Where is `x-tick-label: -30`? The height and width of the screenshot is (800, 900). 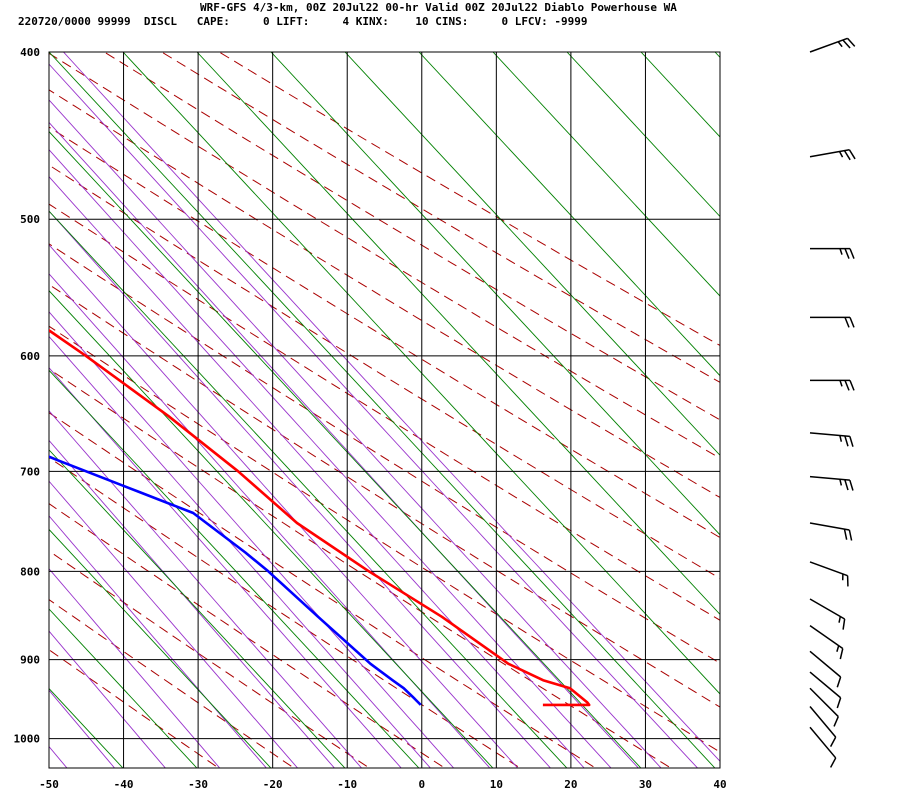
x-tick-label: -30 is located at coordinates (198, 784).